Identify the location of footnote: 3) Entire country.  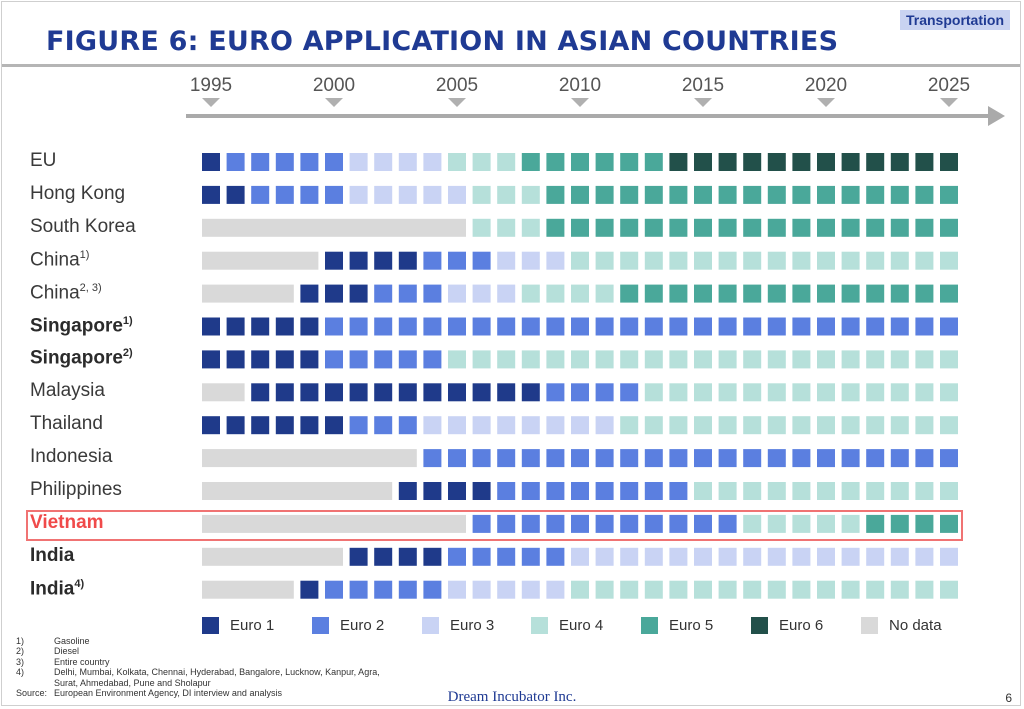
(198, 662).